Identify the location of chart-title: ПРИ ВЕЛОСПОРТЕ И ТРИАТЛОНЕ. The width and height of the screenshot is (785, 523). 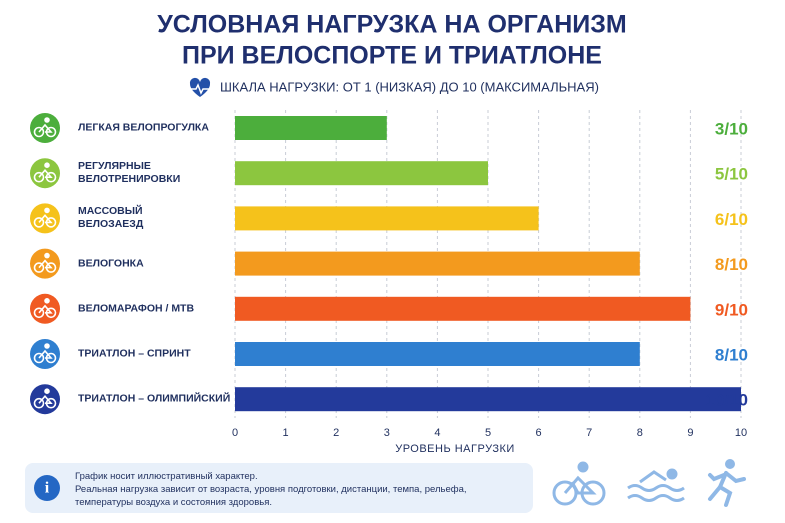
(392, 56).